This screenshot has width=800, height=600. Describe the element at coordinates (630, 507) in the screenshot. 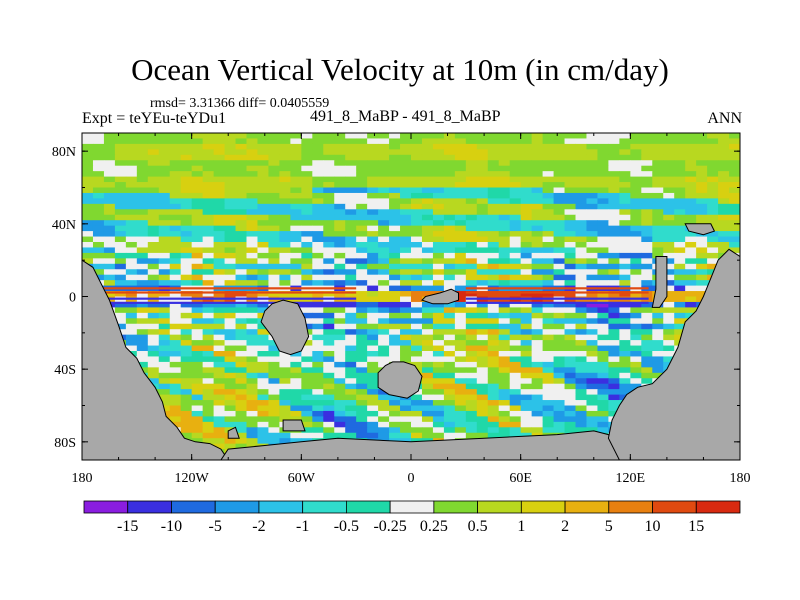

I see `colorbar-box` at that location.